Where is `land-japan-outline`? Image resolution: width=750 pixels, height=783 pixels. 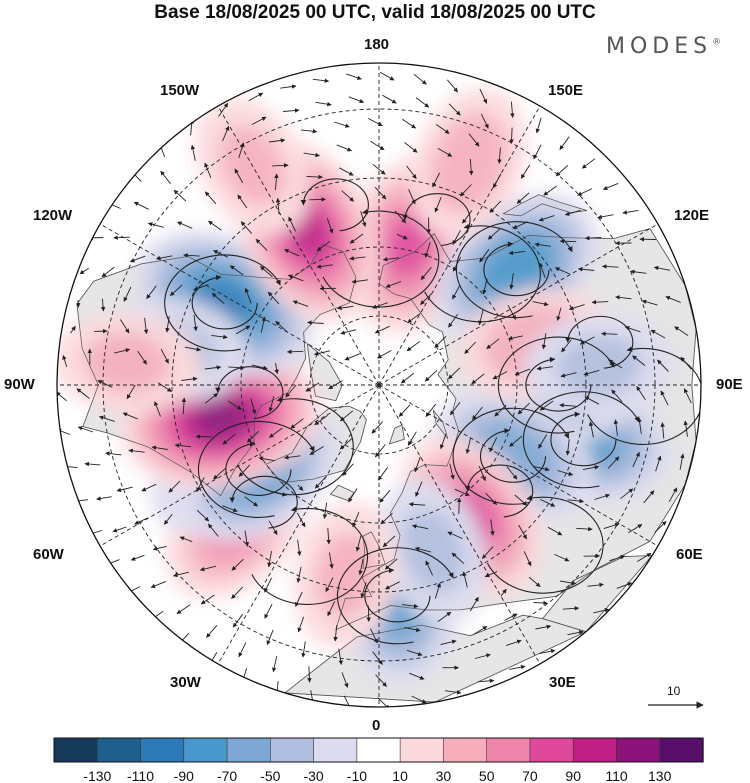 land-japan-outline is located at coordinates (545, 205).